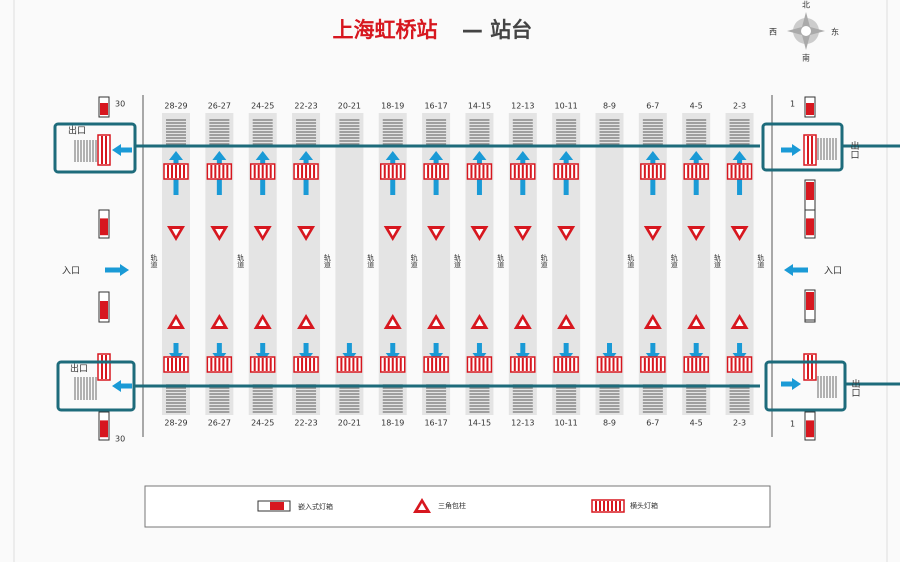  I want to click on platform-label: 14-15, so click(479, 106).